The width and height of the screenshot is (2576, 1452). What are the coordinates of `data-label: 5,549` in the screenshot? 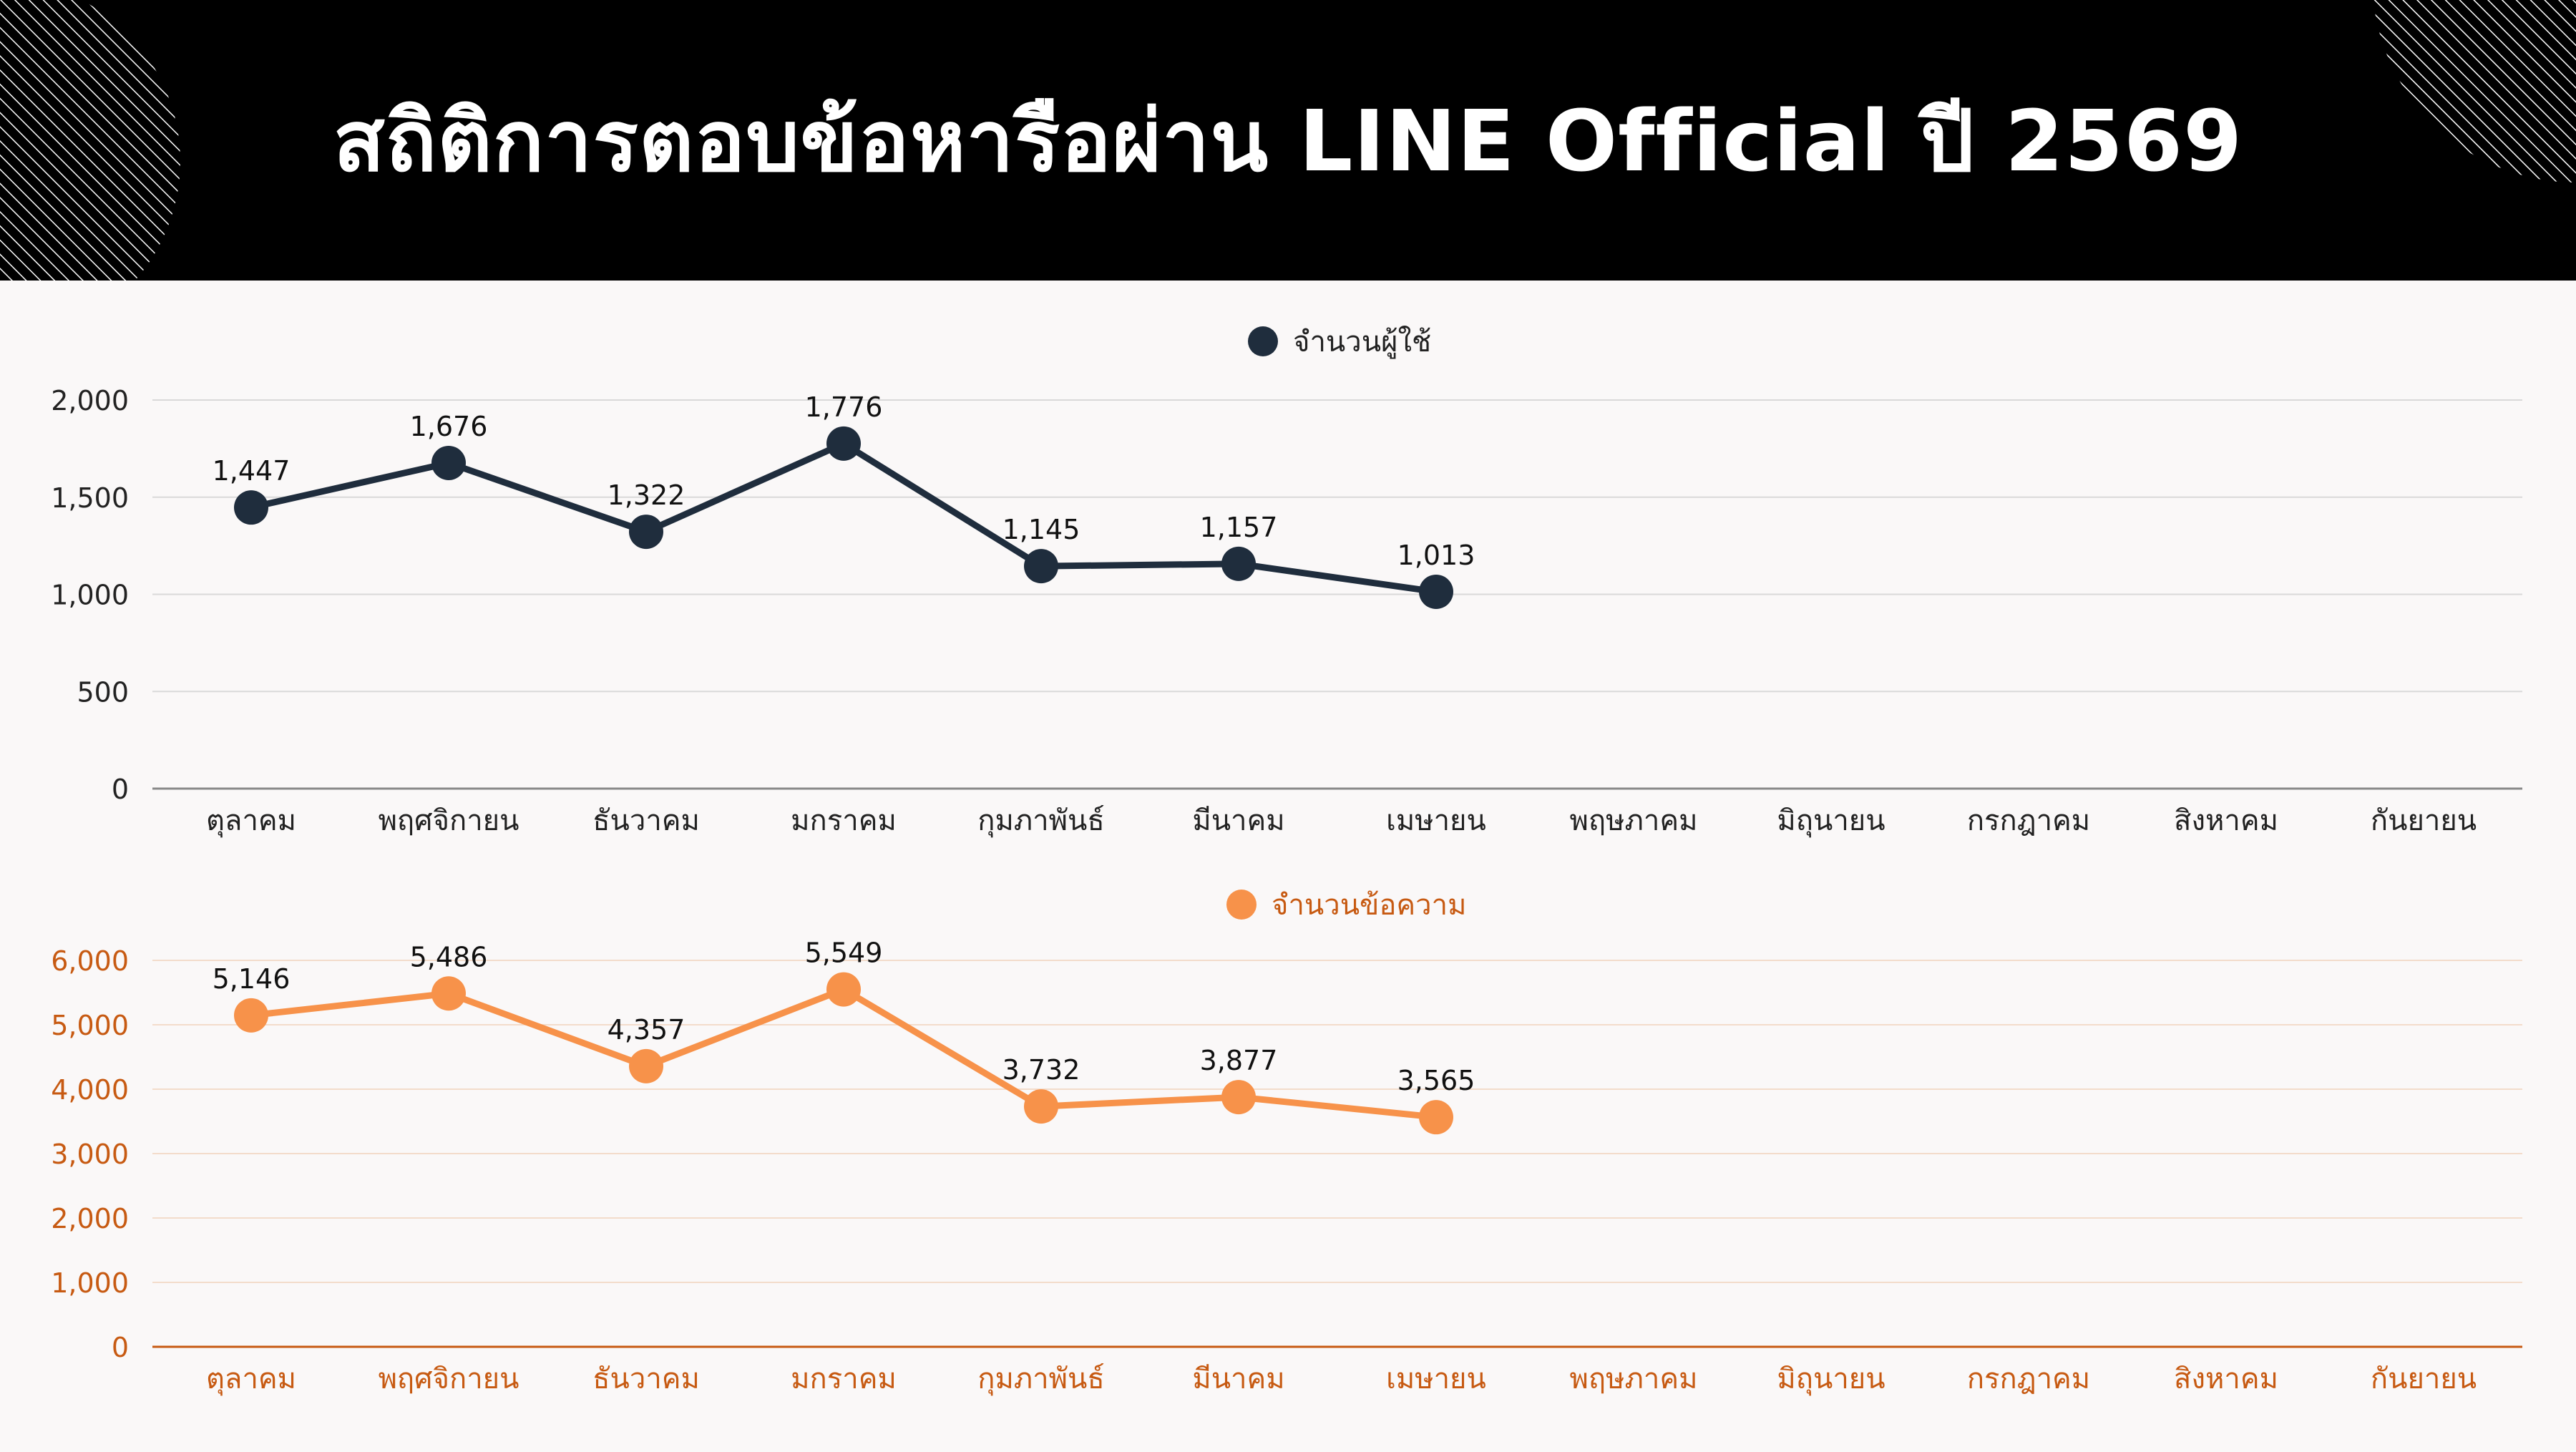 It's located at (844, 953).